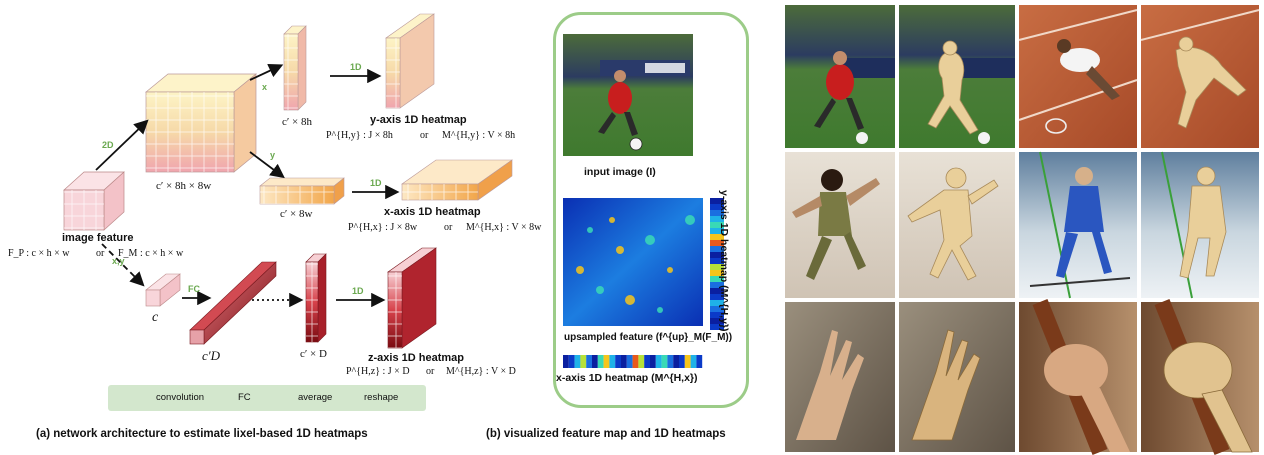  Describe the element at coordinates (448, 227) in the screenshot. I see `x-heatmap-or: or` at that location.